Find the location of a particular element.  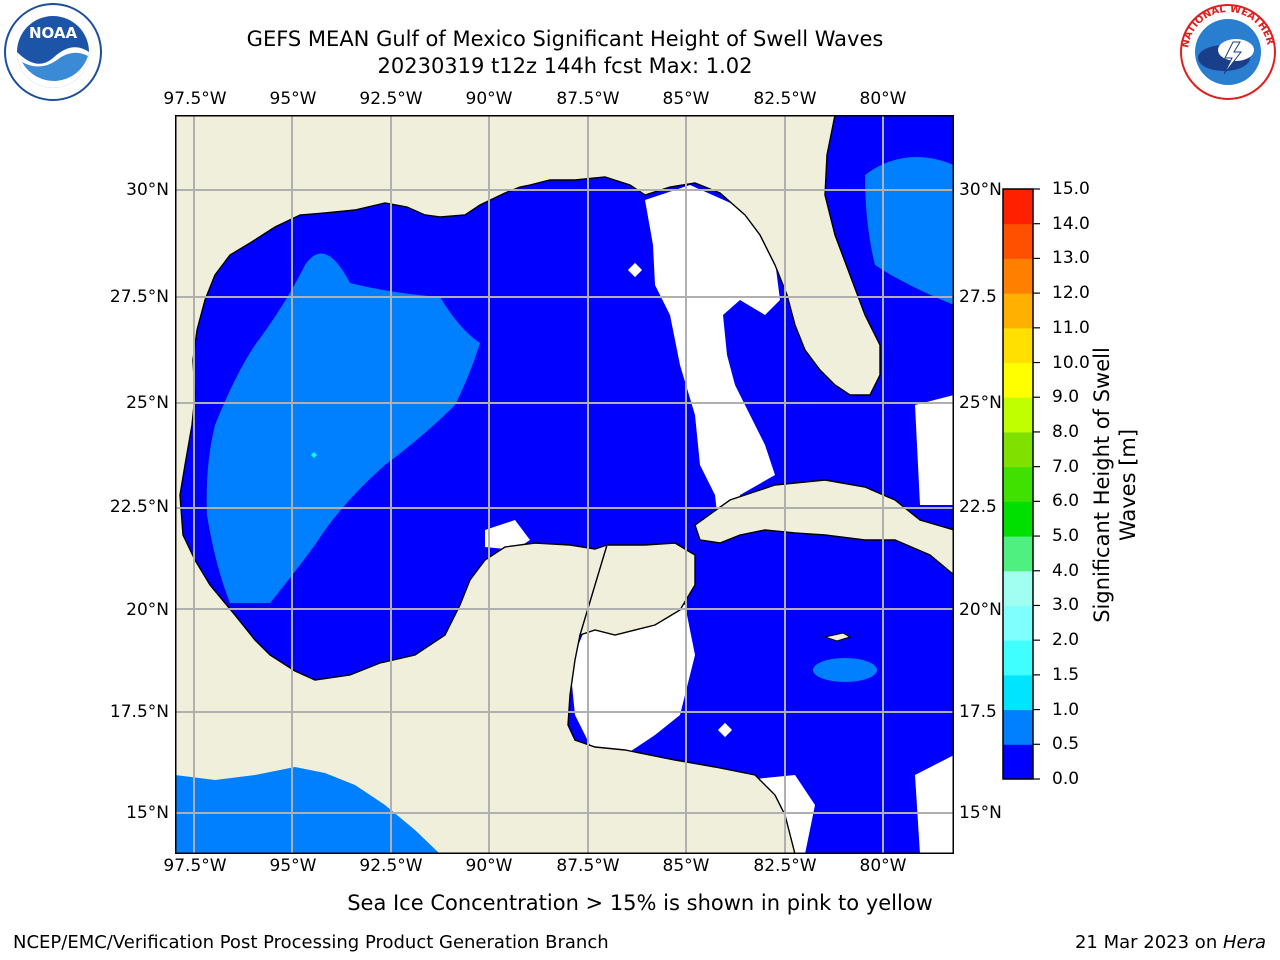

footer-host: Hera is located at coordinates (1244, 942).